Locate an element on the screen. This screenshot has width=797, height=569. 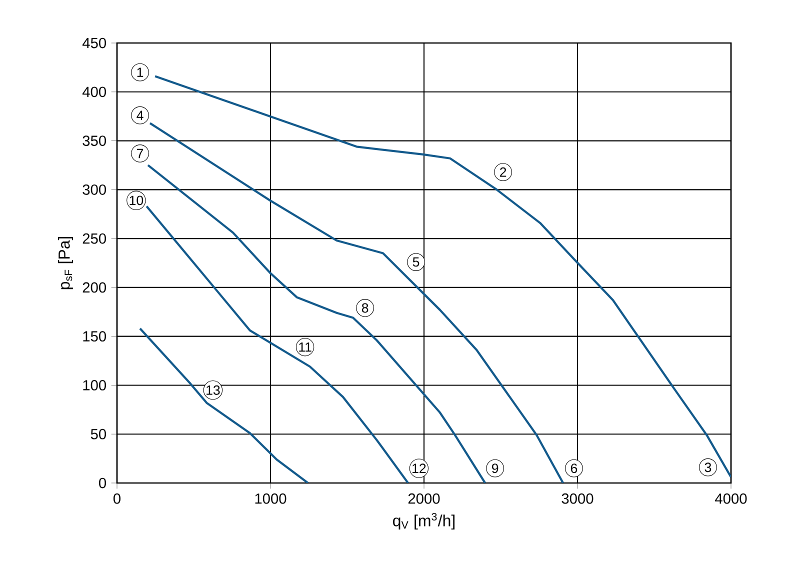
y-tick-label: 300 is located at coordinates (94, 189).